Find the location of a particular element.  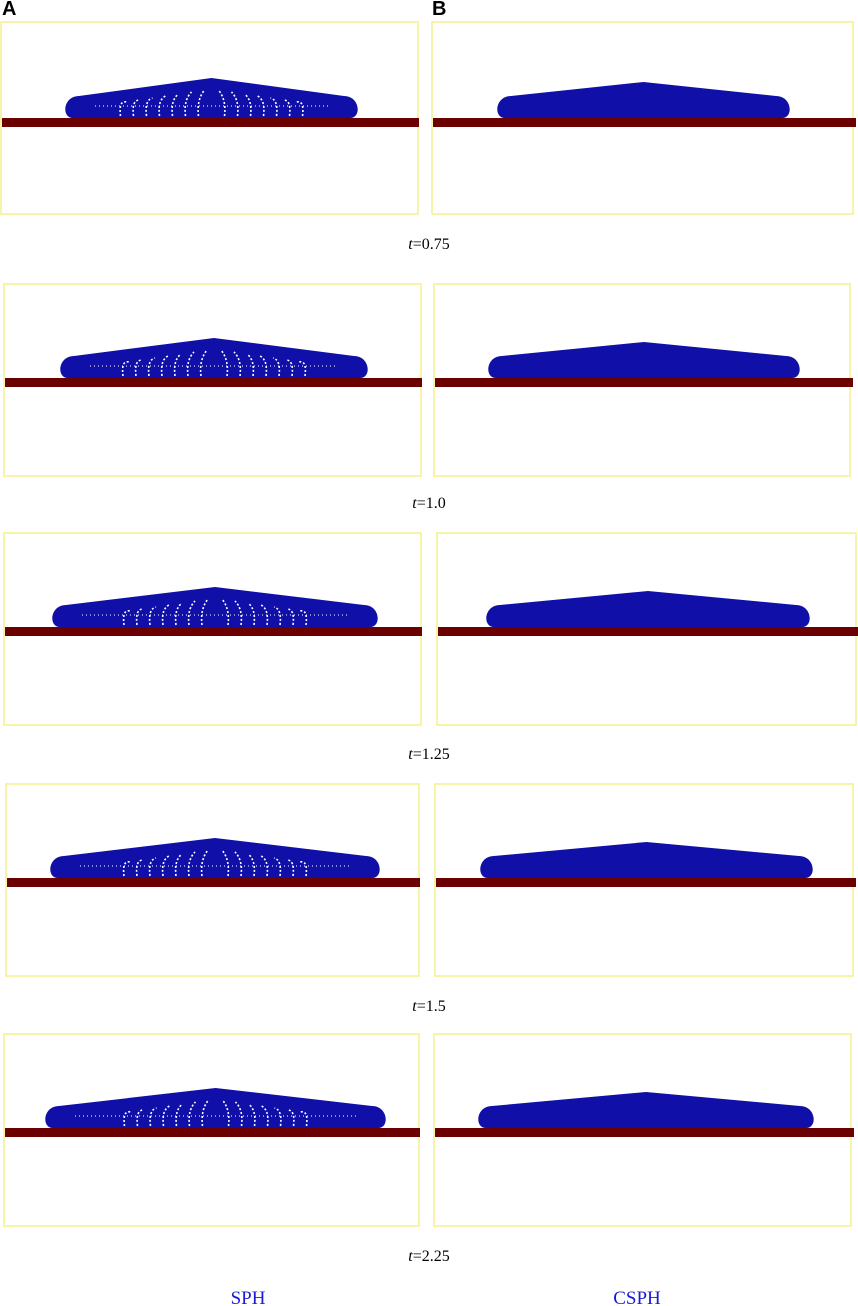

time-label: t=1.5 is located at coordinates (429, 1007).